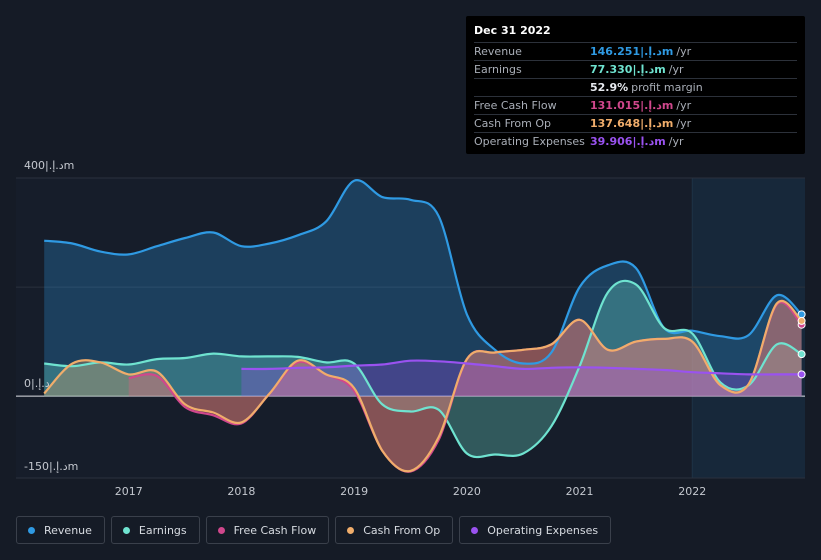 The height and width of the screenshot is (560, 821). What do you see at coordinates (51, 466) in the screenshot?
I see `y-tick-label: -150|.د.إm` at bounding box center [51, 466].